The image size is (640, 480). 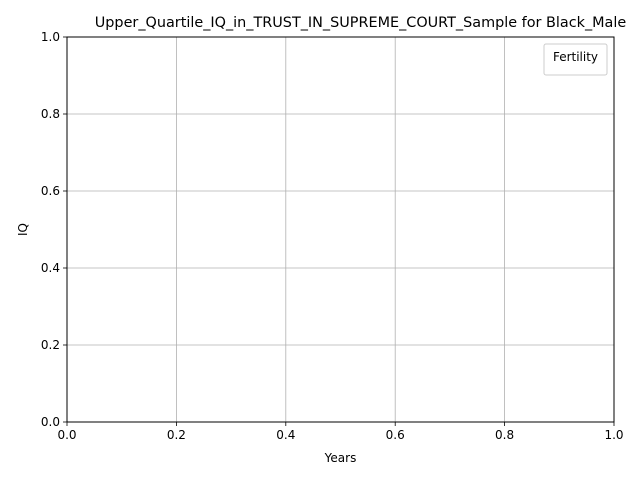 I want to click on x-tick-label: 0.8, so click(x=504, y=435).